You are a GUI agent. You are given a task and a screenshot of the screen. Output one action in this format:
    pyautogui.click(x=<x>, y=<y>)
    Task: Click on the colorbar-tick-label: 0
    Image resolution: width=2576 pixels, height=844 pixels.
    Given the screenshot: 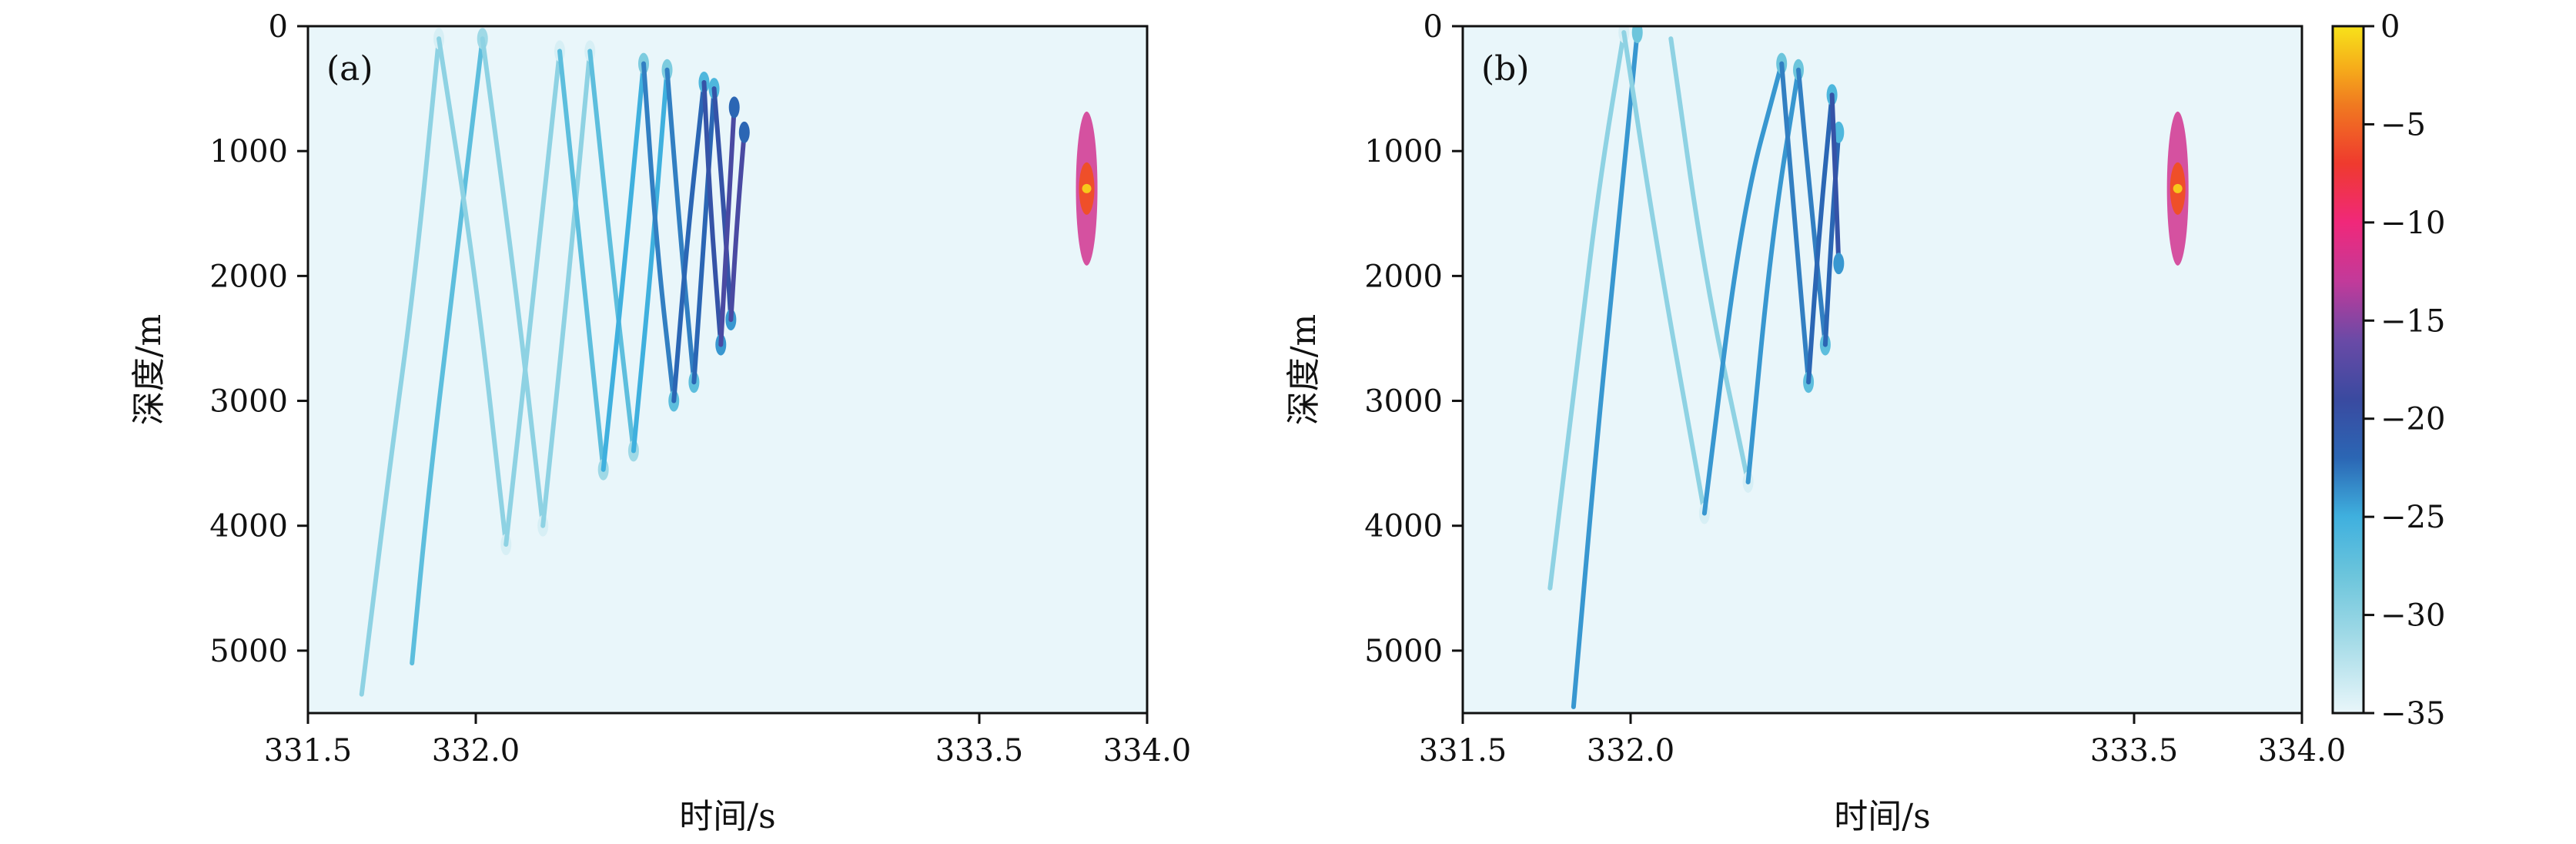 What is the action you would take?
    pyautogui.click(x=2390, y=27)
    